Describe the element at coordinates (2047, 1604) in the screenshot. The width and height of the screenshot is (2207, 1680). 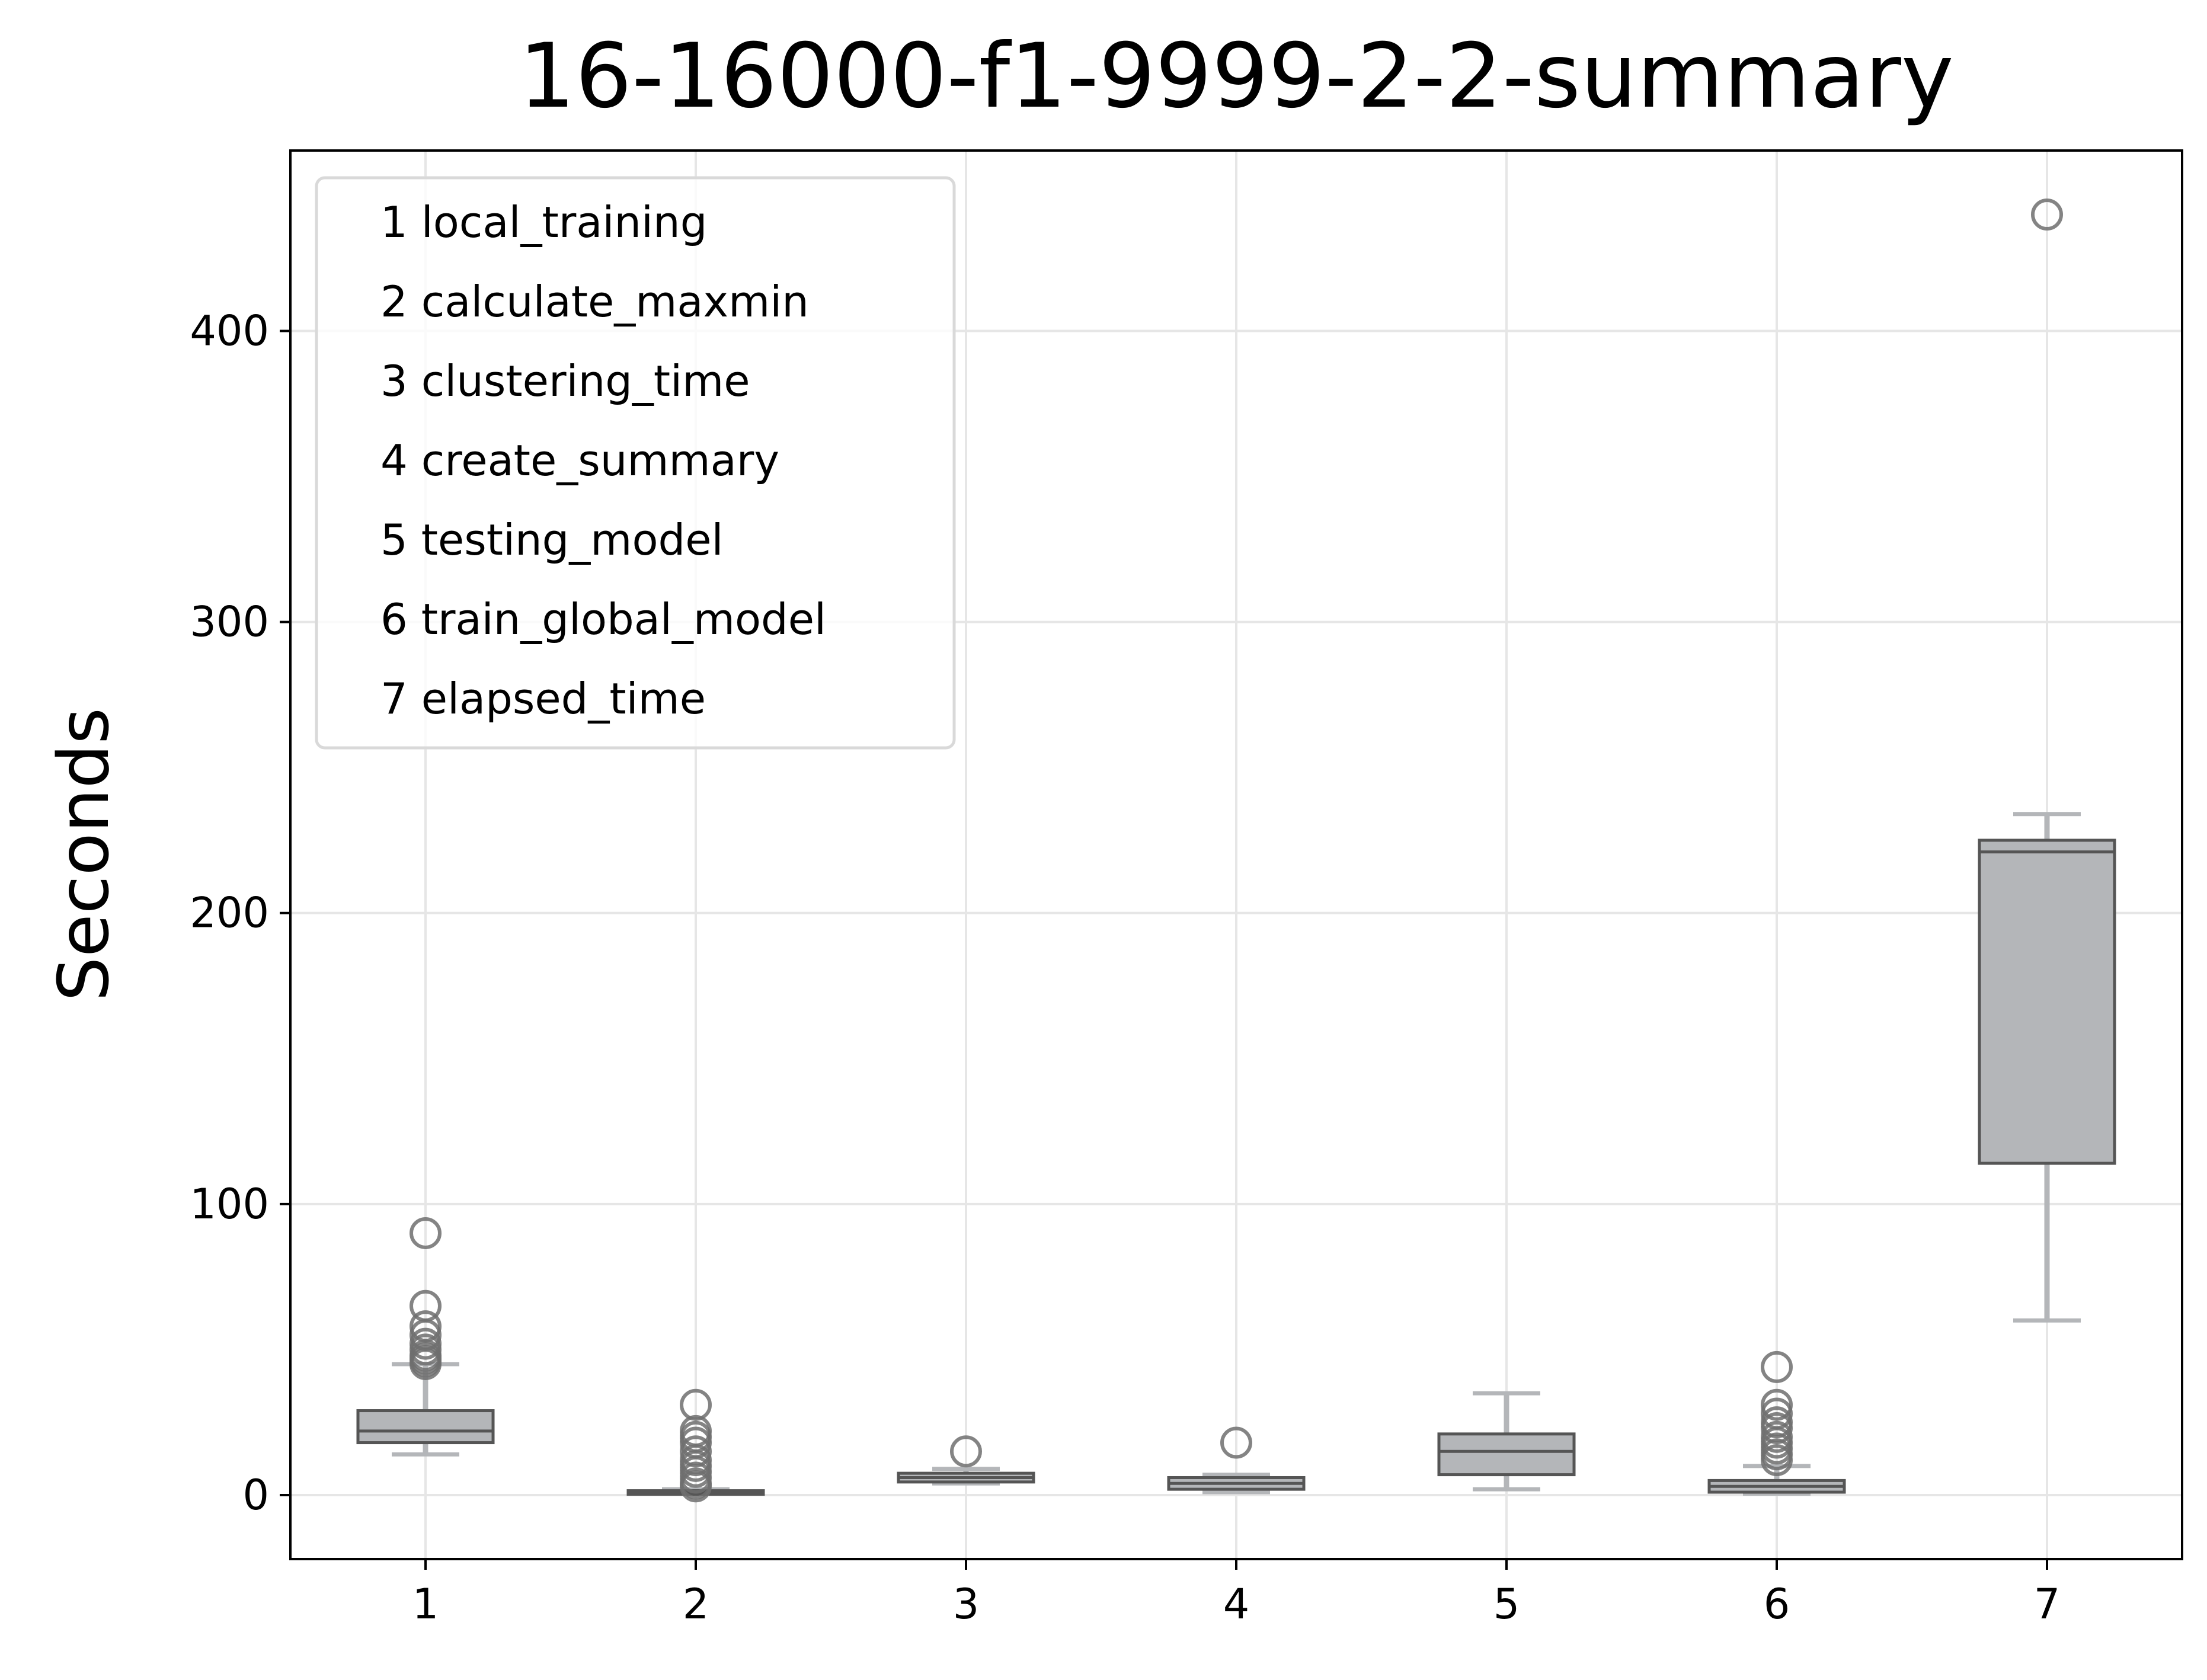
I see `x-tick-label: 7` at that location.